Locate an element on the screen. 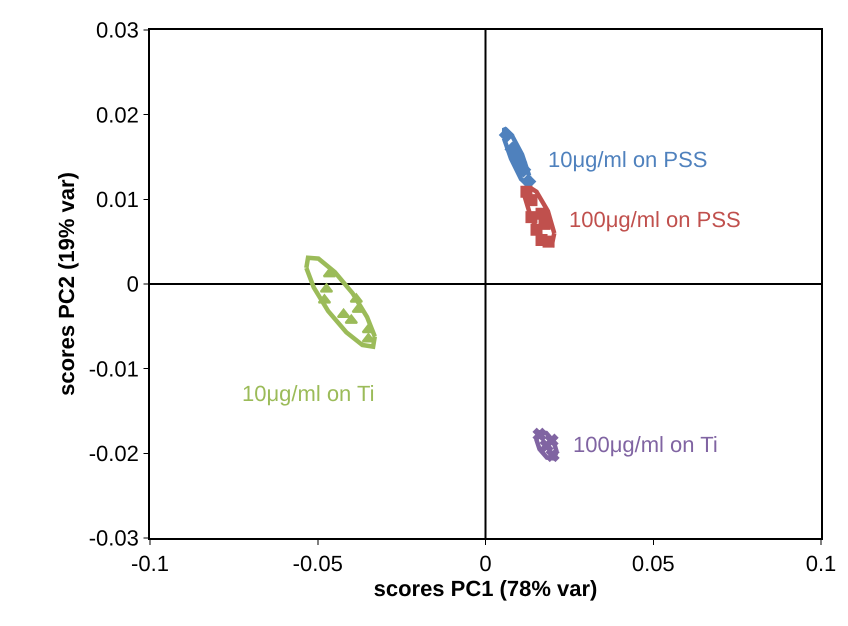  x-tick-label: 0.05 is located at coordinates (653, 563).